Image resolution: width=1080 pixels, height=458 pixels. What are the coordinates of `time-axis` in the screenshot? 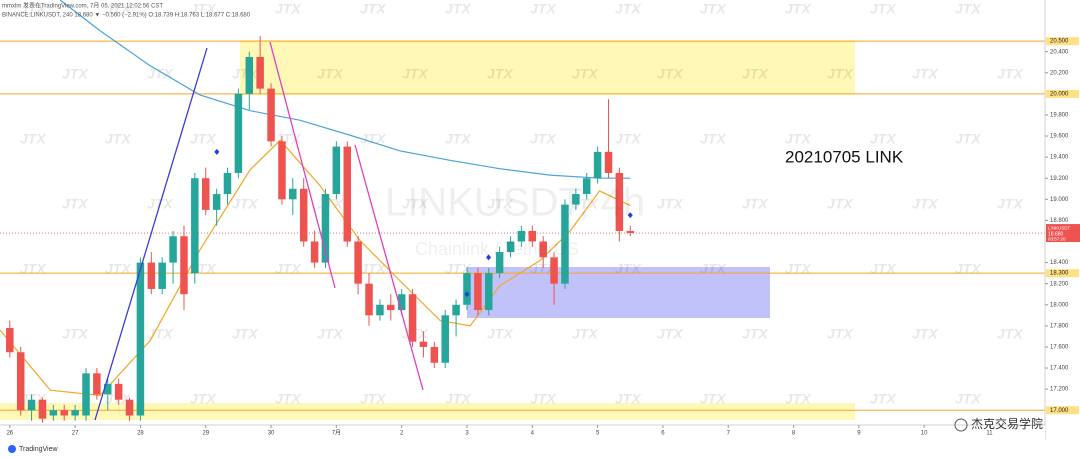 It's located at (522, 432).